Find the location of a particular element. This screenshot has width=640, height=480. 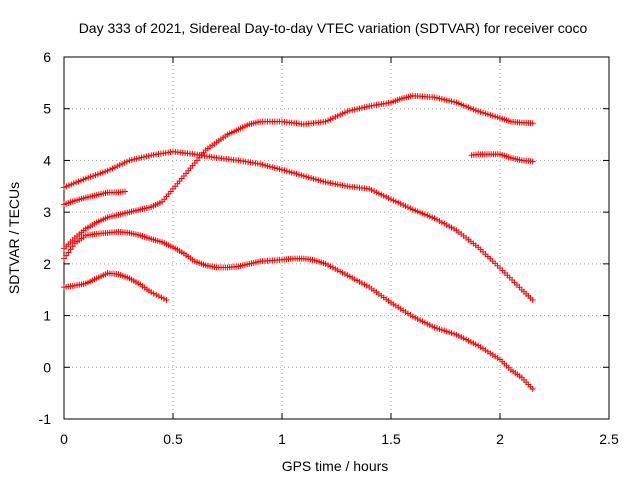

y-tick-label: 4 is located at coordinates (47, 160).